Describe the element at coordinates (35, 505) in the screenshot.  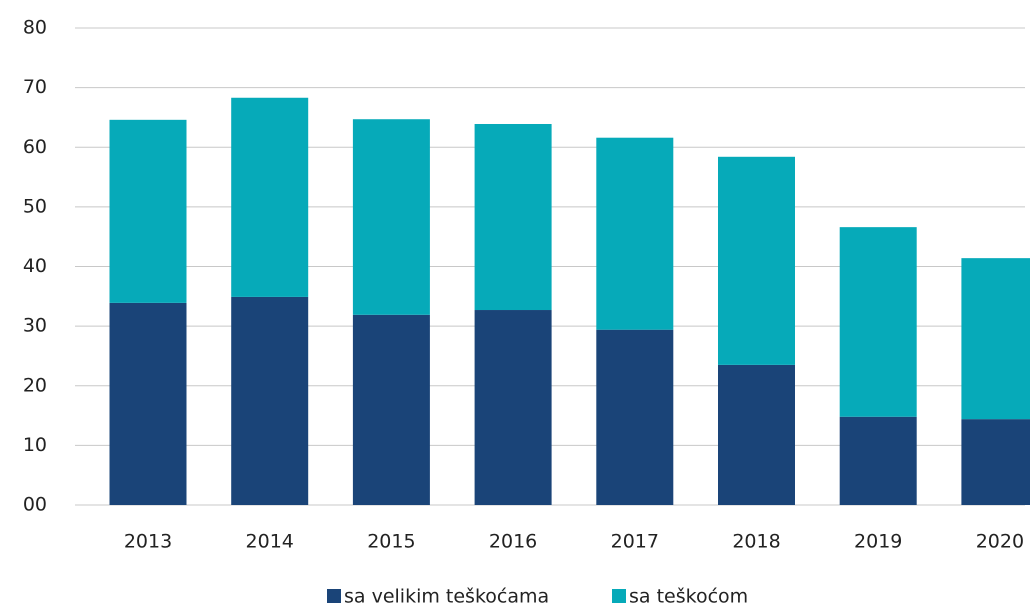
I see `y-tick-label: 00` at that location.